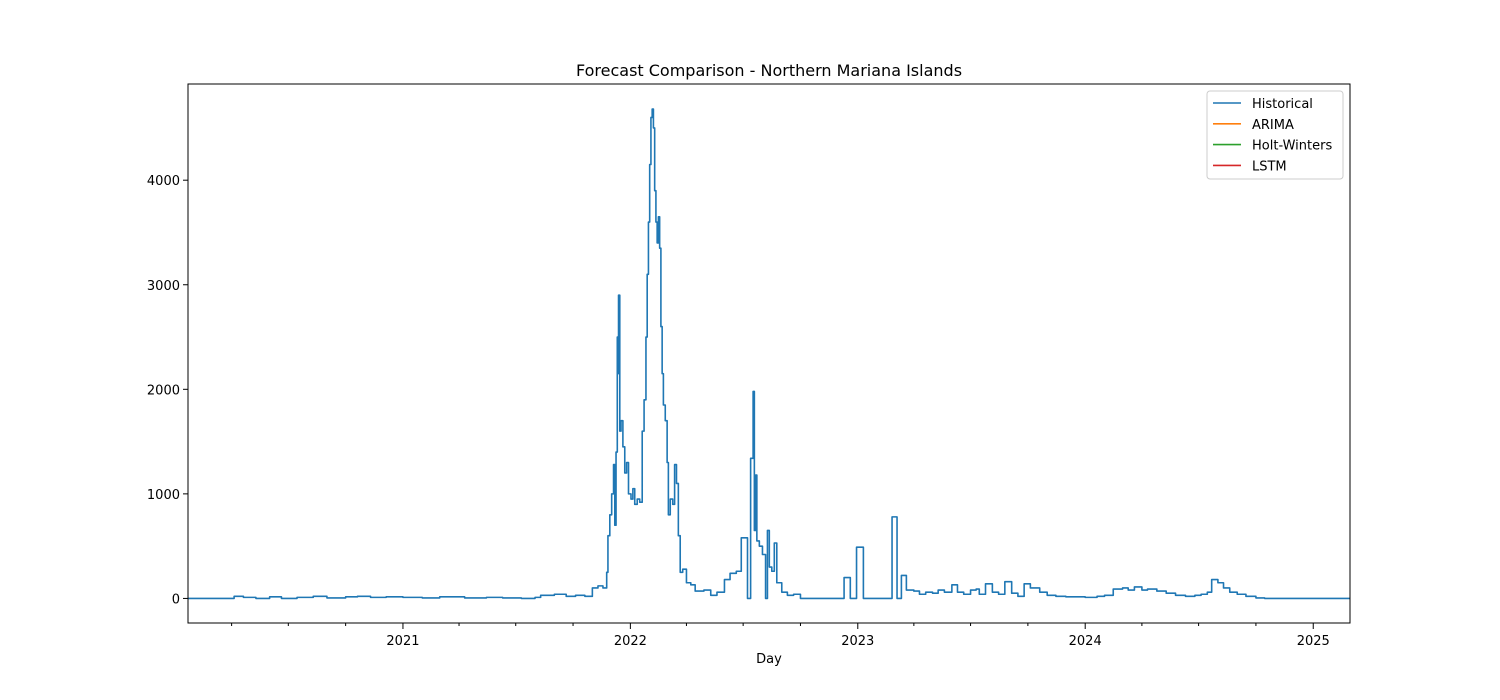 The image size is (1500, 700). Describe the element at coordinates (163, 390) in the screenshot. I see `y-tick-label: 2000` at that location.